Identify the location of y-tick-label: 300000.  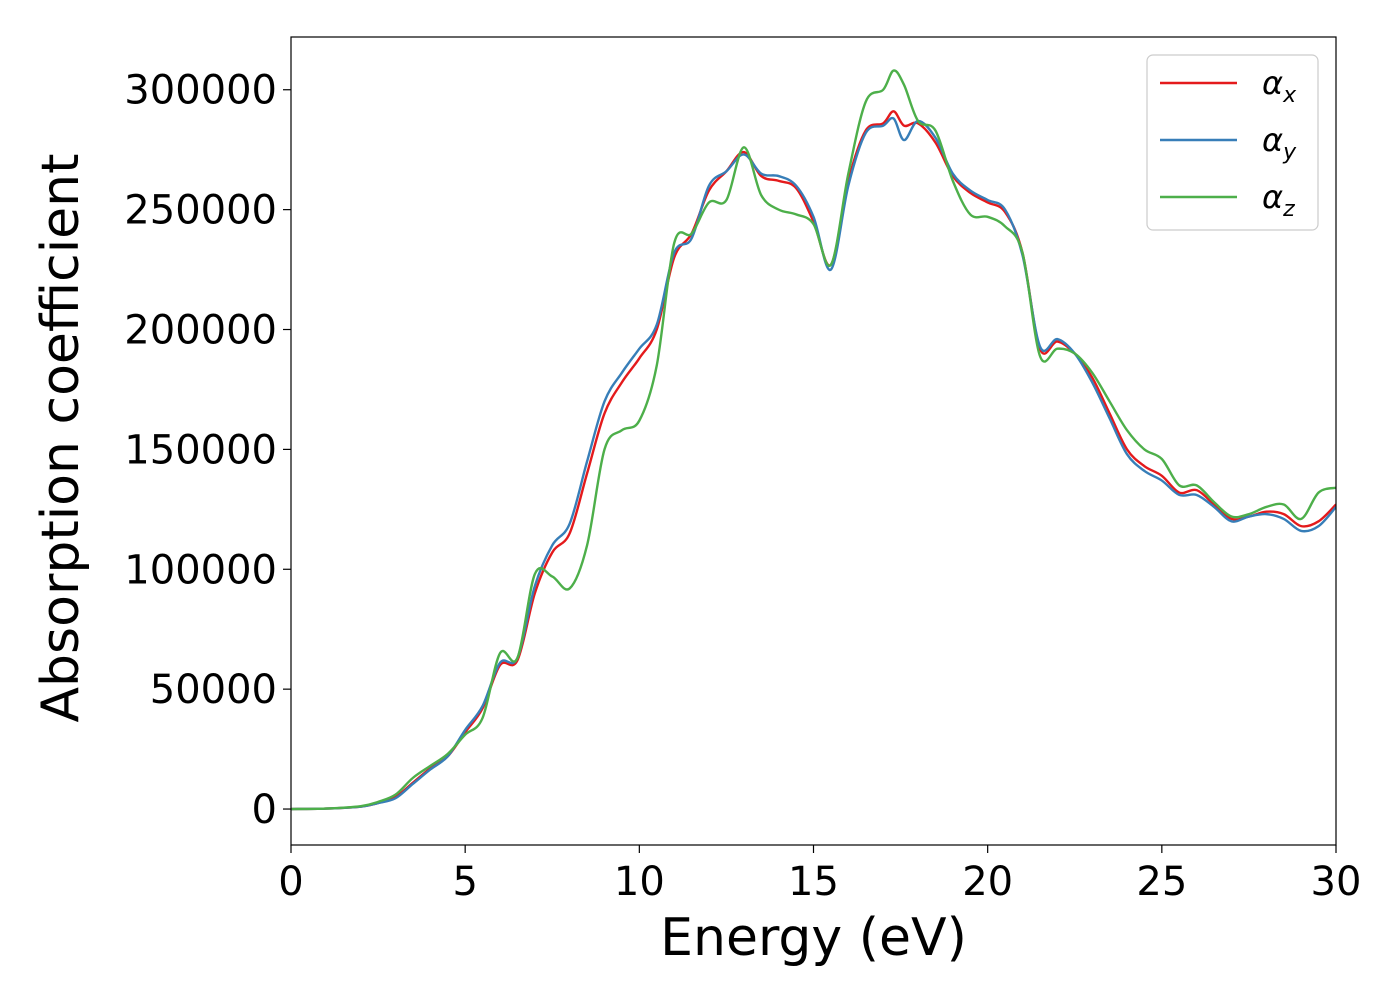
(200, 91).